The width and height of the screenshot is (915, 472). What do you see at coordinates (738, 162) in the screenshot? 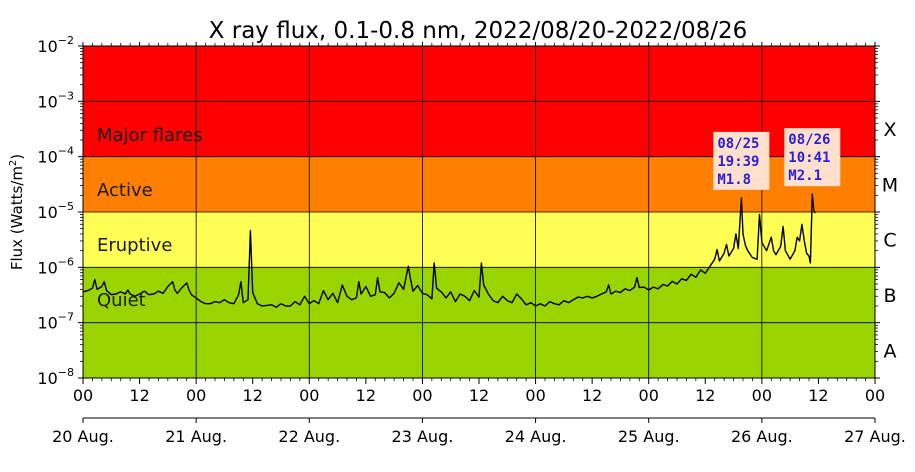
I see `annotation-text-0-1: 19:39` at bounding box center [738, 162].